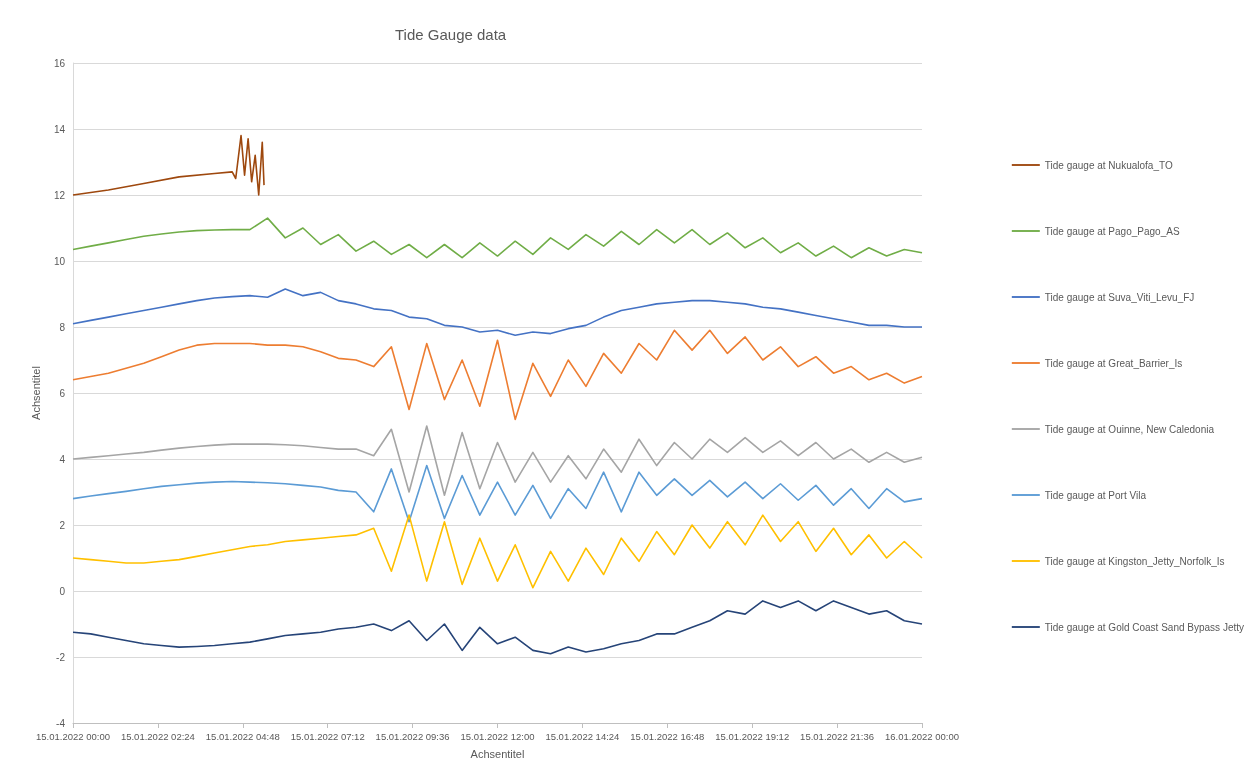  What do you see at coordinates (35, 393) in the screenshot?
I see `y-axis-title: Achsentitel` at bounding box center [35, 393].